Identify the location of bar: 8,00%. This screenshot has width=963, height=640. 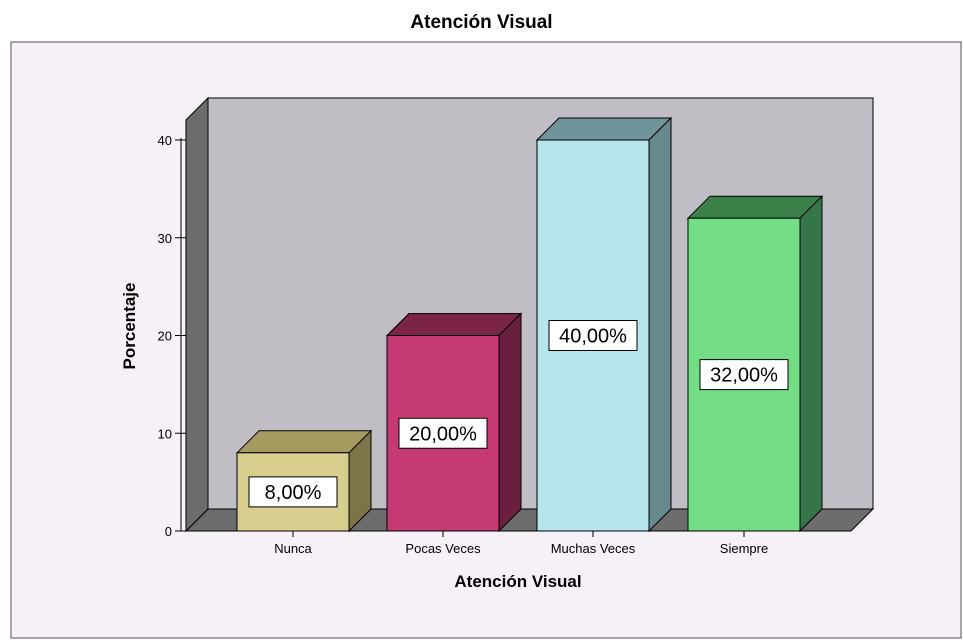
(304, 481).